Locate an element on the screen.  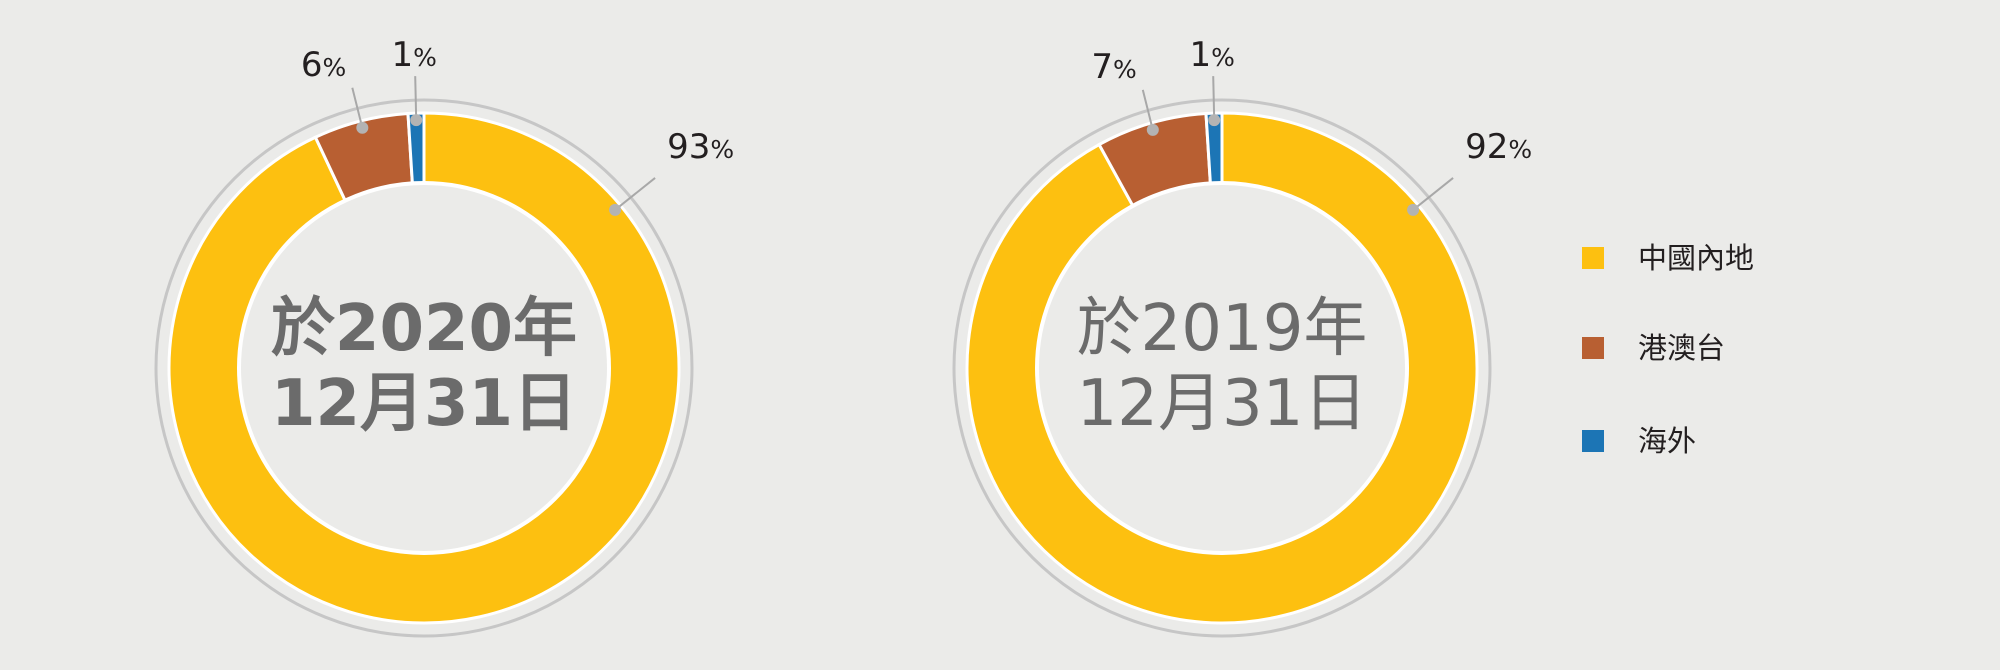
legend-item-overseas: 海外 is located at coordinates (1639, 441).